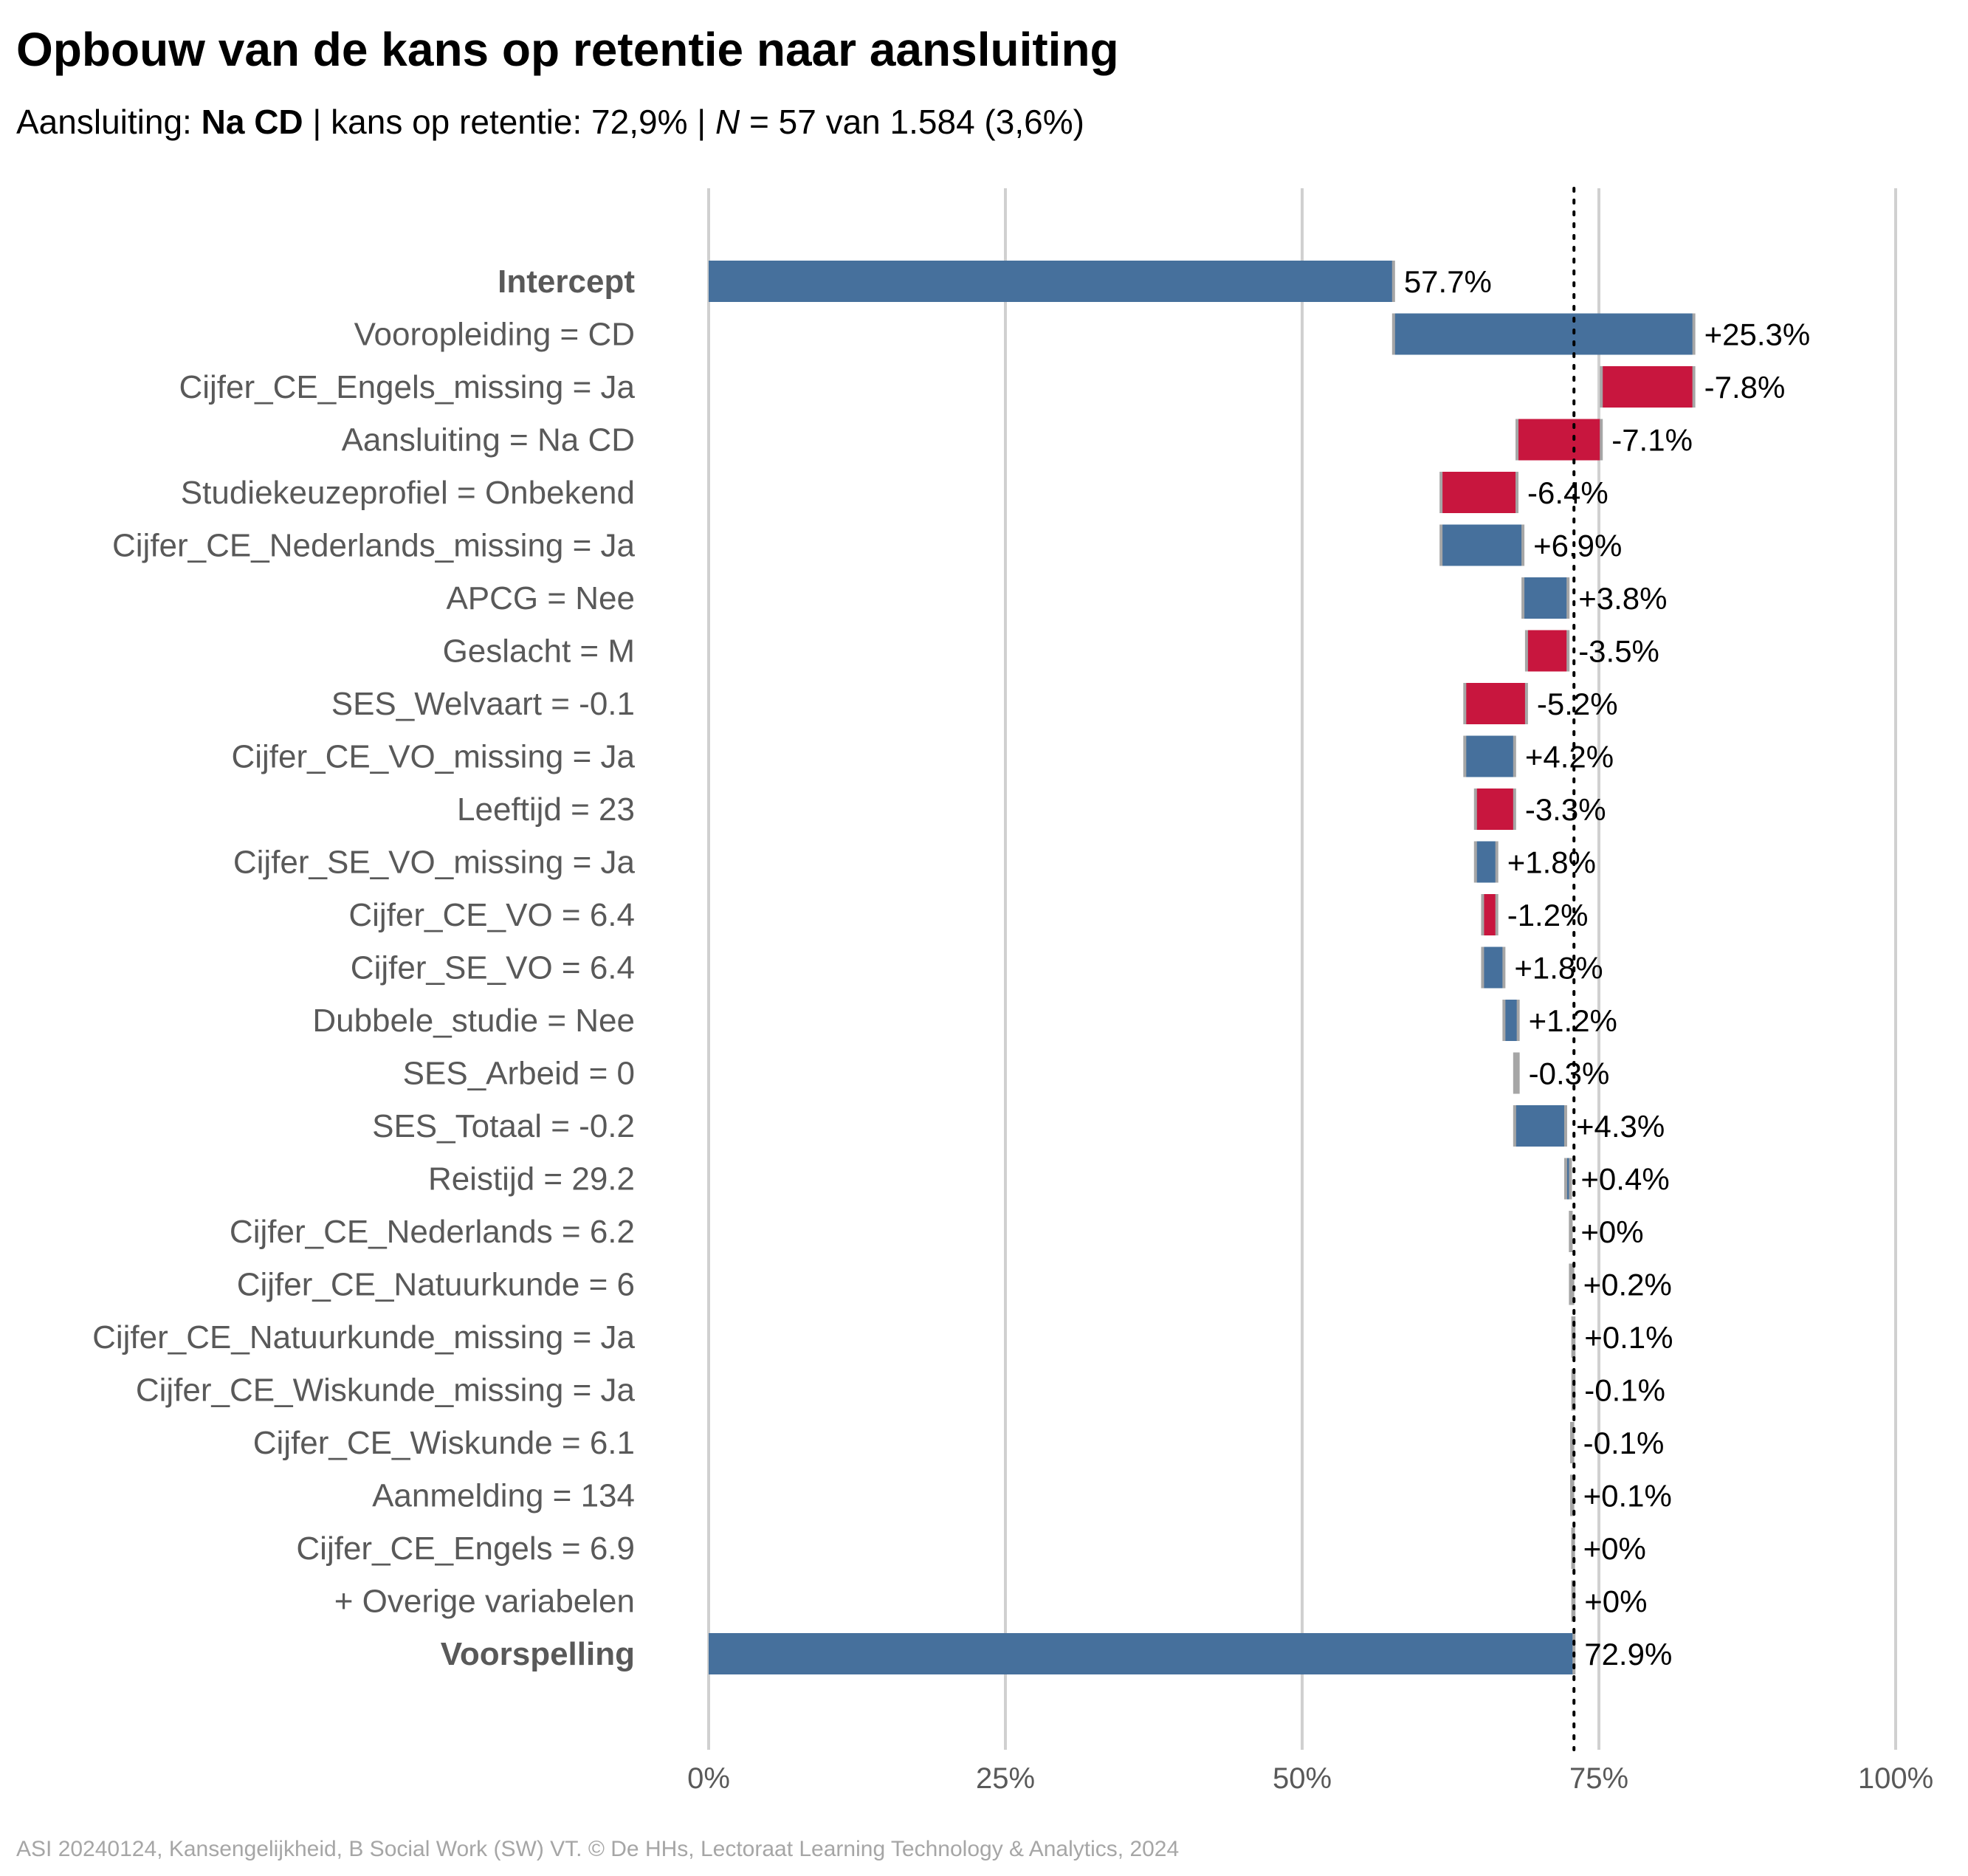 The height and width of the screenshot is (1876, 1968). I want to click on subtitle-mid: | kans op retentie: 72,9% |, so click(509, 122).